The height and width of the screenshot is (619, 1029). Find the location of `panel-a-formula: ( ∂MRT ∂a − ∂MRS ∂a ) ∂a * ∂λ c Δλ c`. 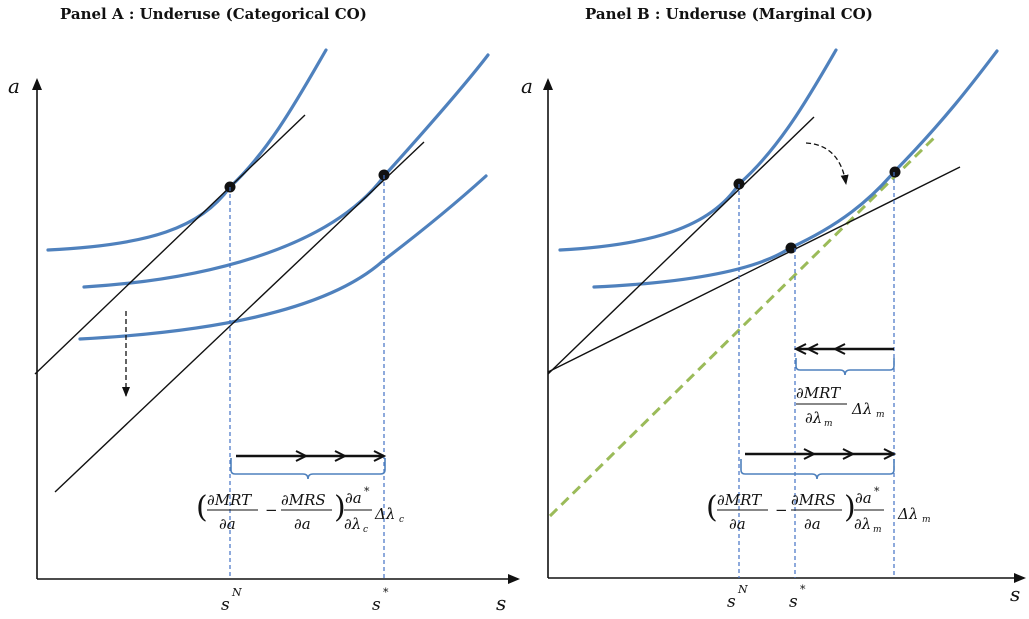

panel-a-formula: ( ∂MRT ∂a − ∂MRS ∂a ) ∂a * ∂λ c Δλ c is located at coordinates (300, 510).